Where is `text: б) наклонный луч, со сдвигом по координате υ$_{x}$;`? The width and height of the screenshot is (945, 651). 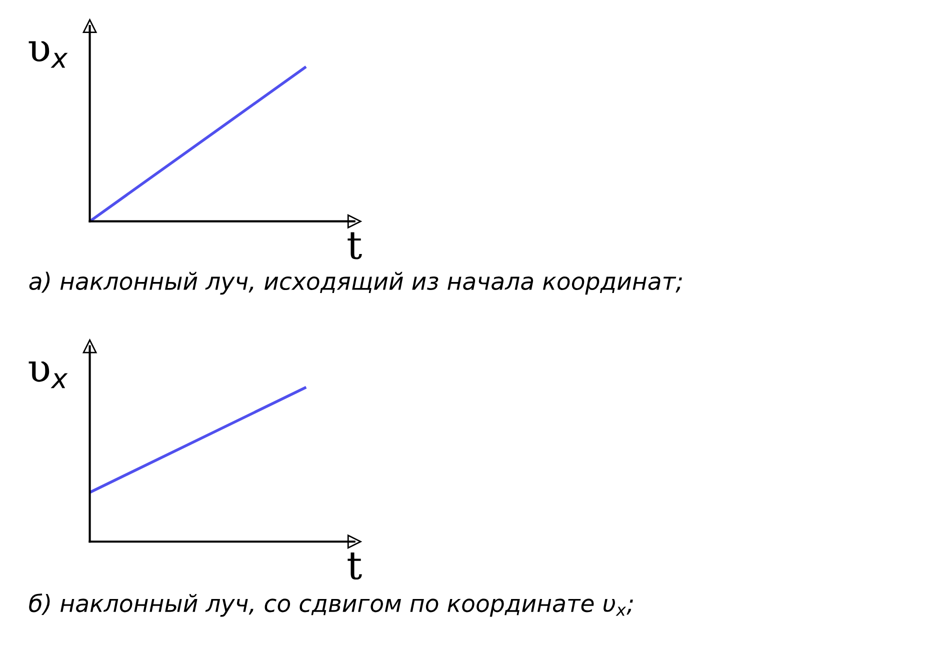 text: б) наклонный луч, со сдвигом по координате υ$_{x}$; is located at coordinates (331, 605).